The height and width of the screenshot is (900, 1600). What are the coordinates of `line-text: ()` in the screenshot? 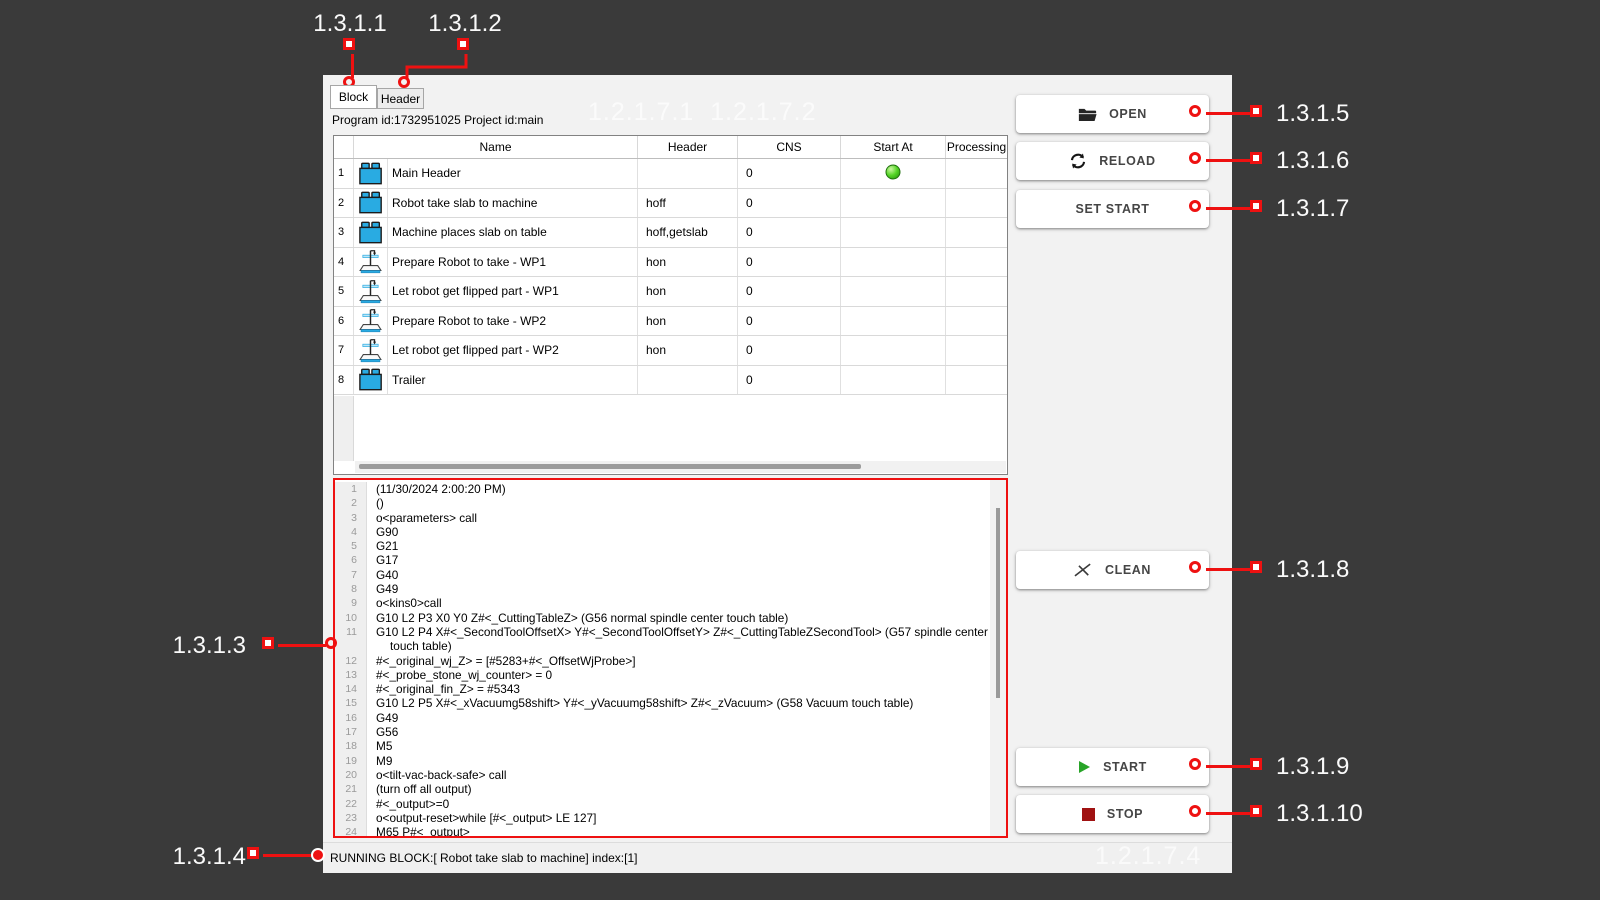 It's located at (380, 503).